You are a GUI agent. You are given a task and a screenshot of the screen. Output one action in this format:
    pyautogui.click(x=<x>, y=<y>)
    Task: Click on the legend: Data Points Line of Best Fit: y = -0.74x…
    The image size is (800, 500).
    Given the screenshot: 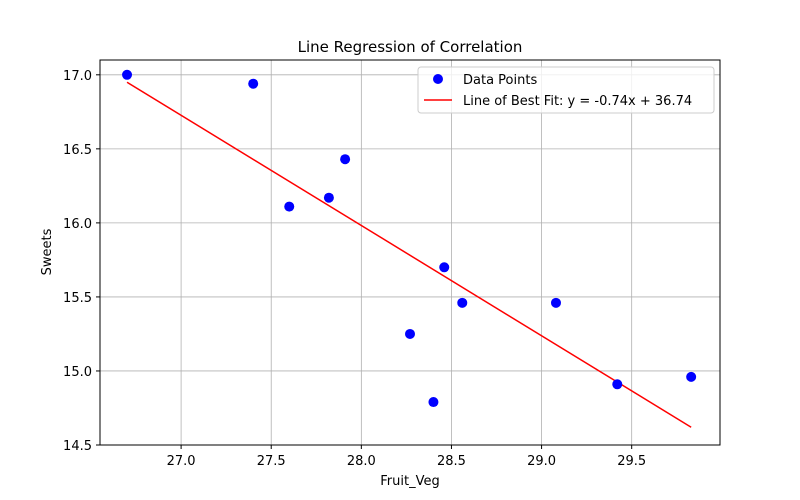 What is the action you would take?
    pyautogui.click(x=566, y=90)
    